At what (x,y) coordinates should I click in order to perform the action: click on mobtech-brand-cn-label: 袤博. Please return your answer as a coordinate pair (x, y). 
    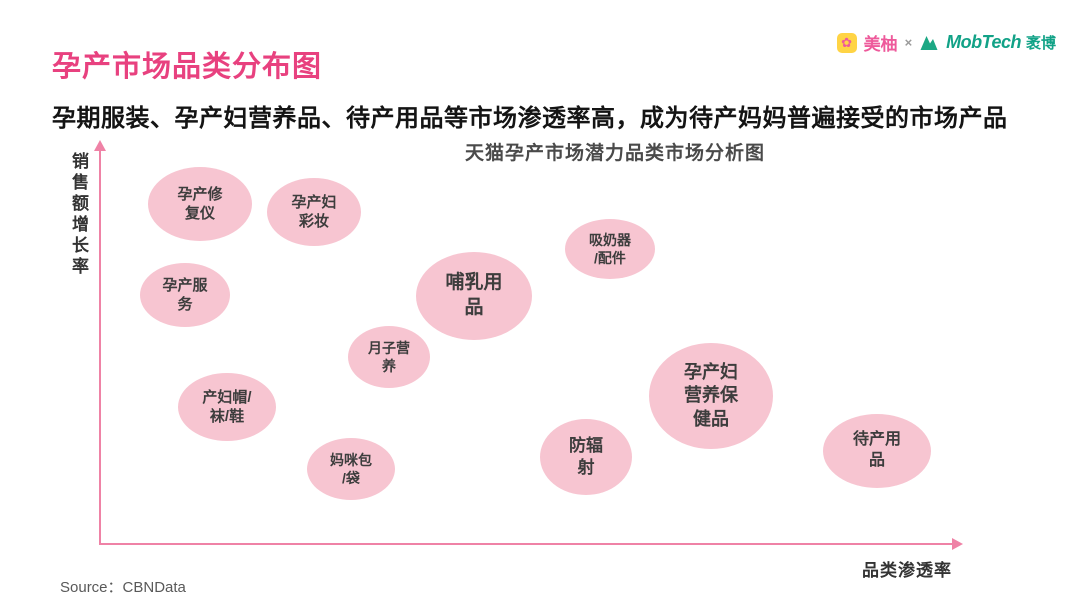
    Looking at the image, I should click on (1040, 43).